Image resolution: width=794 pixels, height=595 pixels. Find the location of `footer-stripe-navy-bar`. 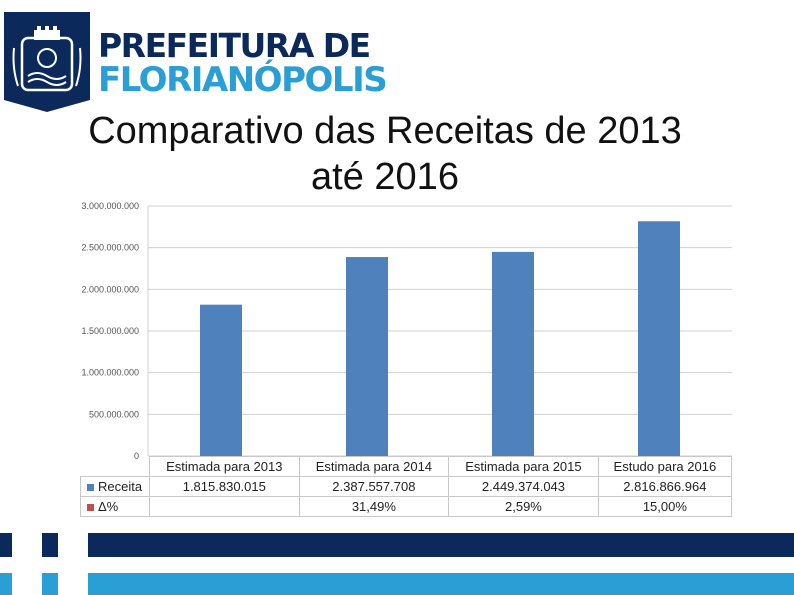

footer-stripe-navy-bar is located at coordinates (441, 545).